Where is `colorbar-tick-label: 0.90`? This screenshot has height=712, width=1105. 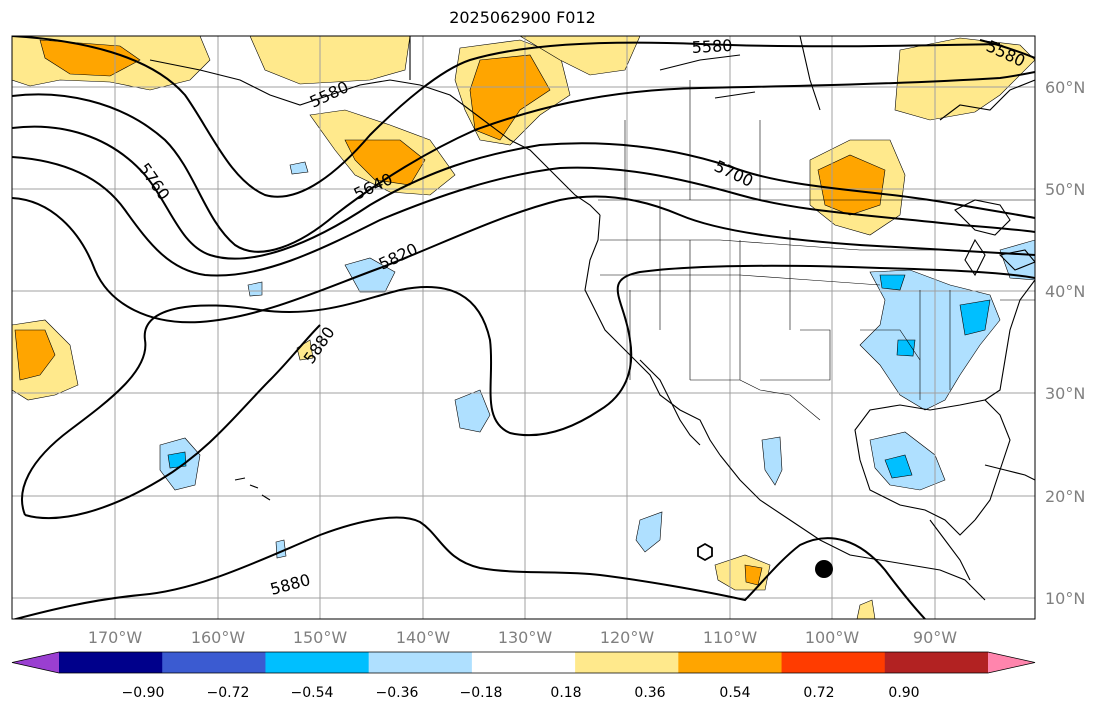 colorbar-tick-label: 0.90 is located at coordinates (903, 693).